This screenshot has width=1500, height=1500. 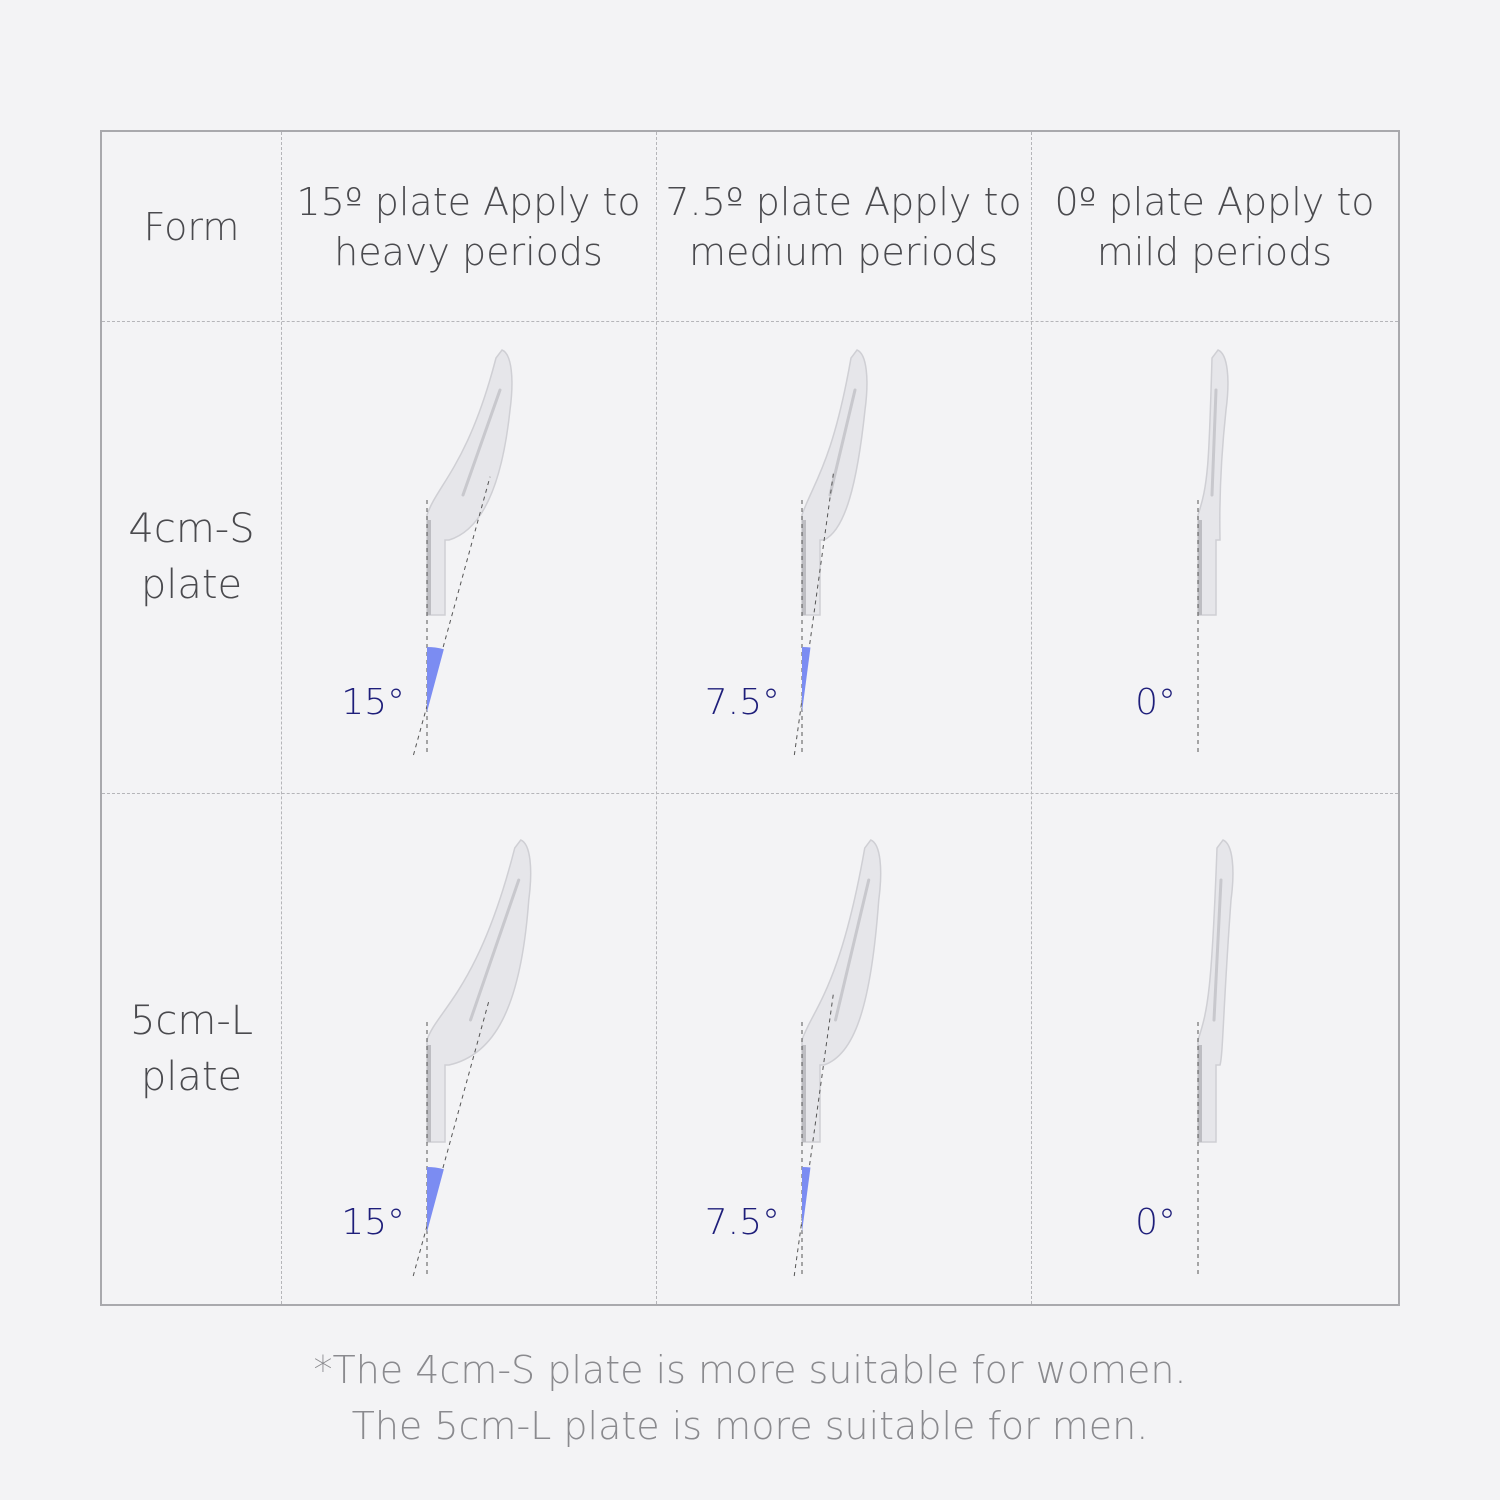 What do you see at coordinates (468, 201) in the screenshot?
I see `header-line: 15º plate Apply to` at bounding box center [468, 201].